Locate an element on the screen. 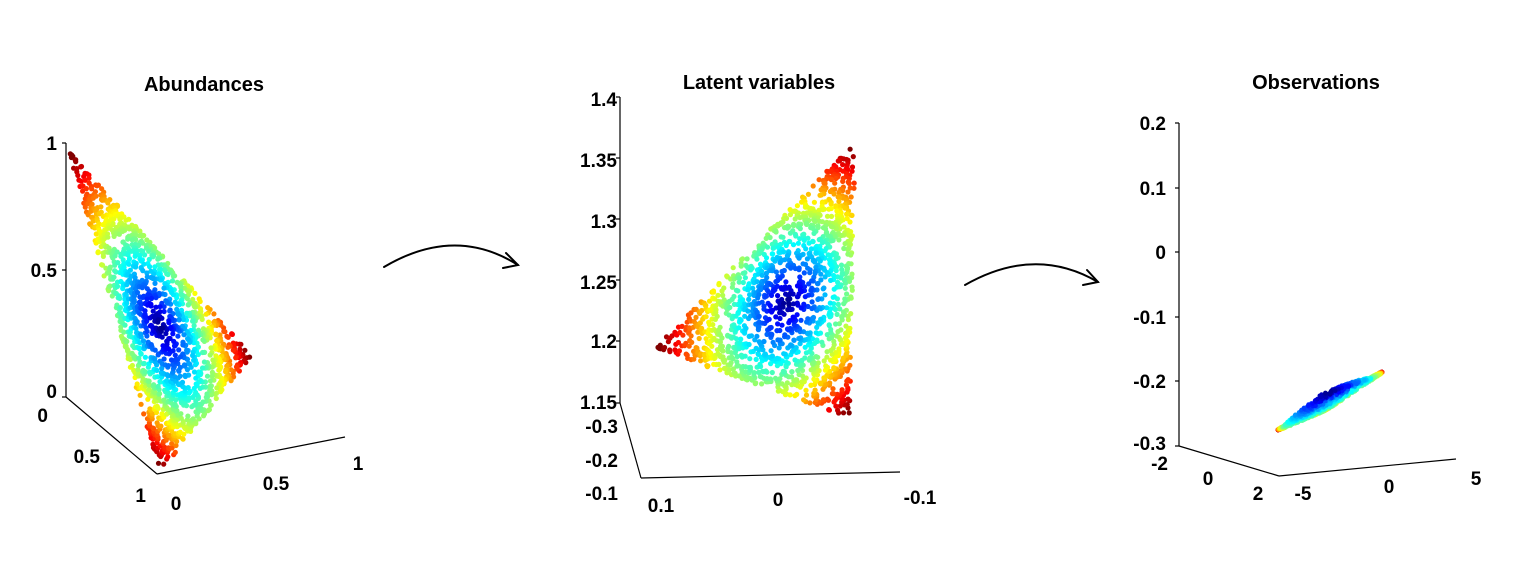 The height and width of the screenshot is (588, 1538). x-tick-label: 0.5 is located at coordinates (276, 484).